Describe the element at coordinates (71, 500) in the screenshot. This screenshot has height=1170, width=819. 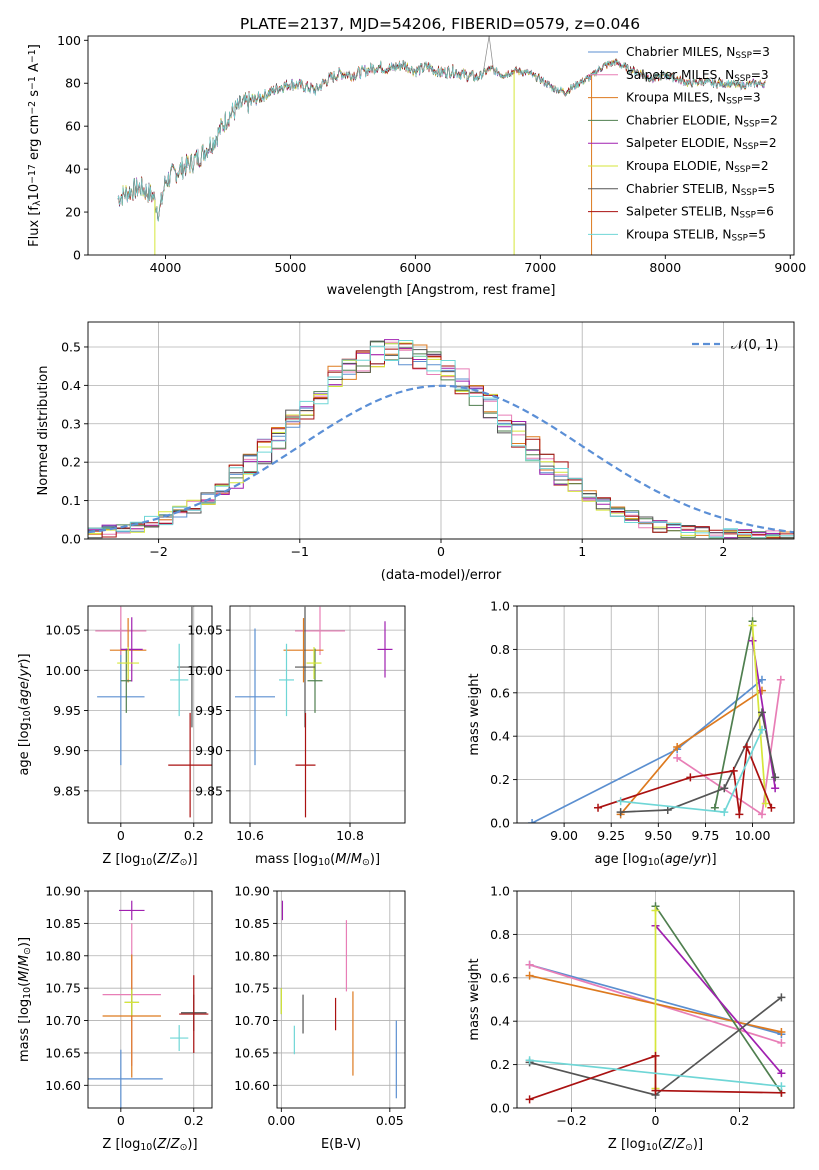
I see `y-tick-label: 0.1` at that location.